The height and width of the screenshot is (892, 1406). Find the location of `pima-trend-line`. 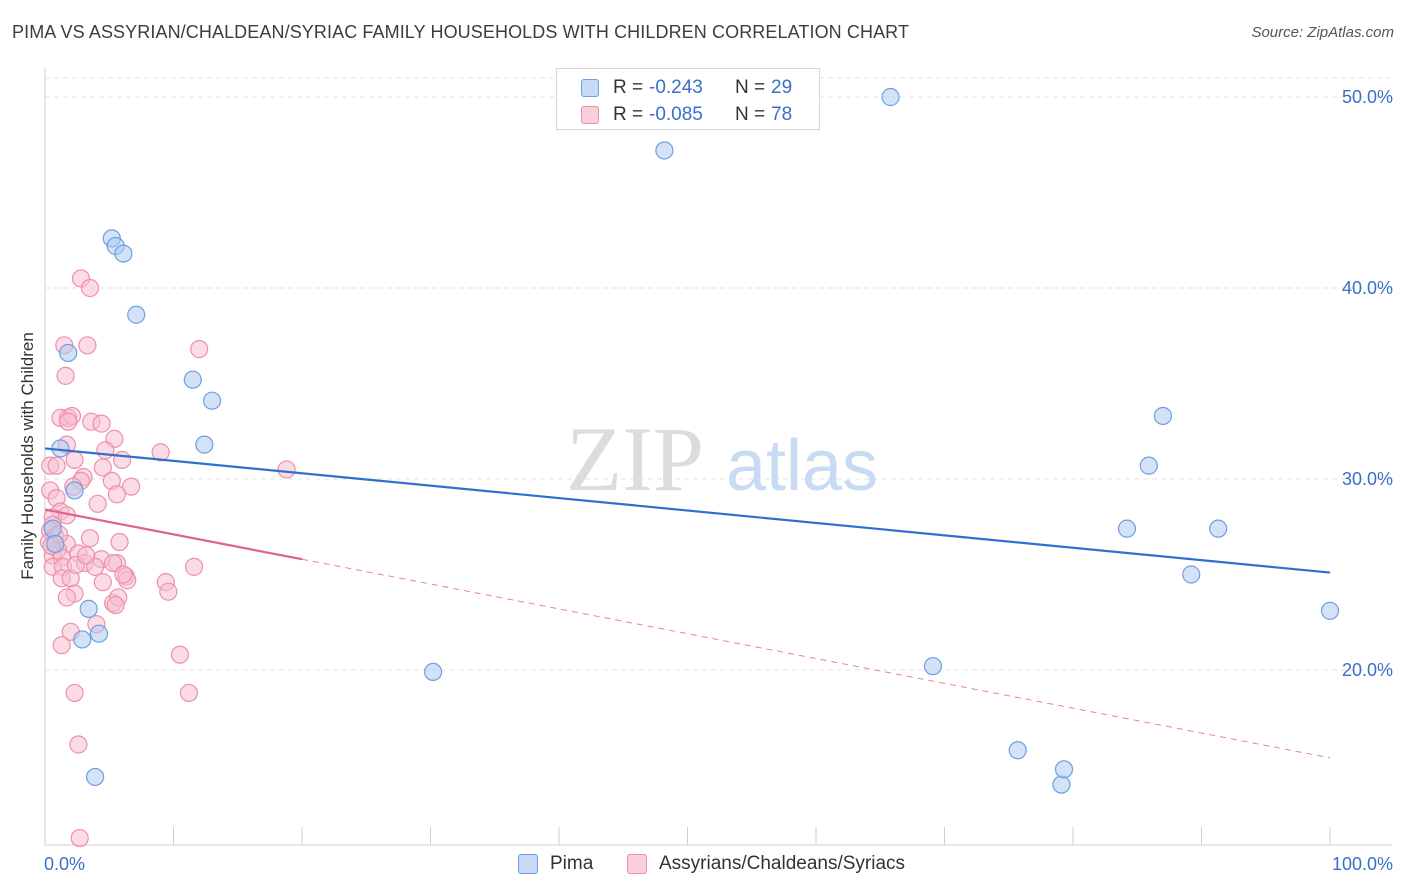

pima-trend-line is located at coordinates (687, 510).